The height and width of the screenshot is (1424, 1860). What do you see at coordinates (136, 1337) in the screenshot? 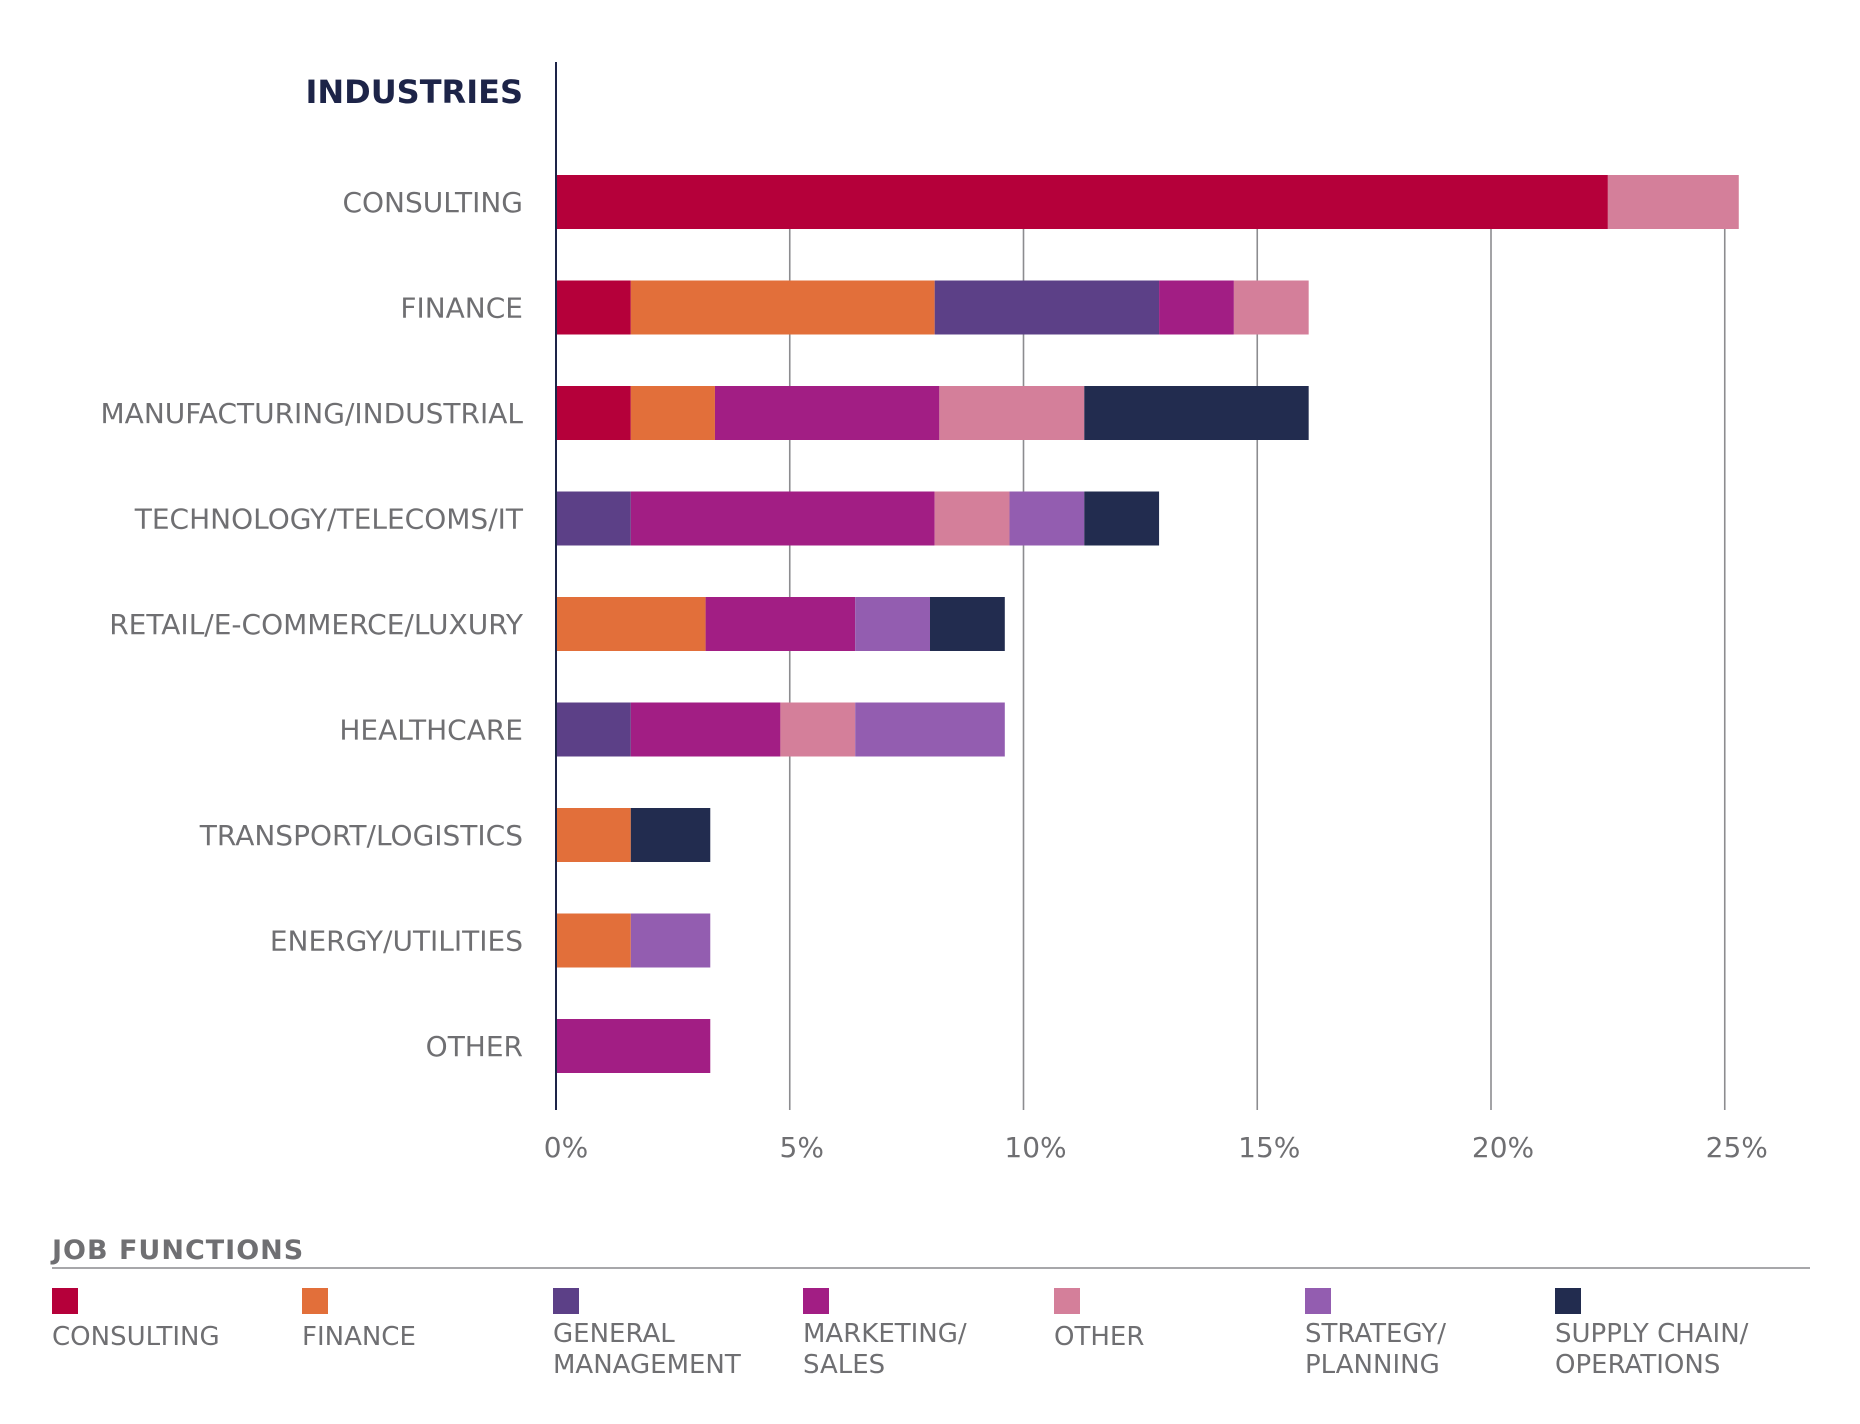
I see `legend-label-0-0: CONSULTING` at bounding box center [136, 1337].